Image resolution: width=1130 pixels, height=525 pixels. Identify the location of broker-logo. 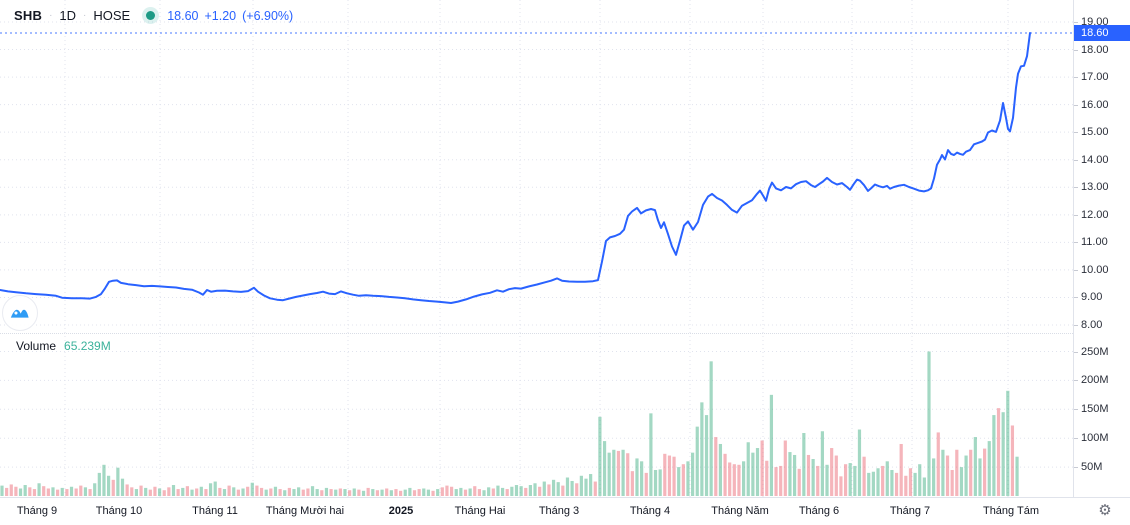
(20, 313).